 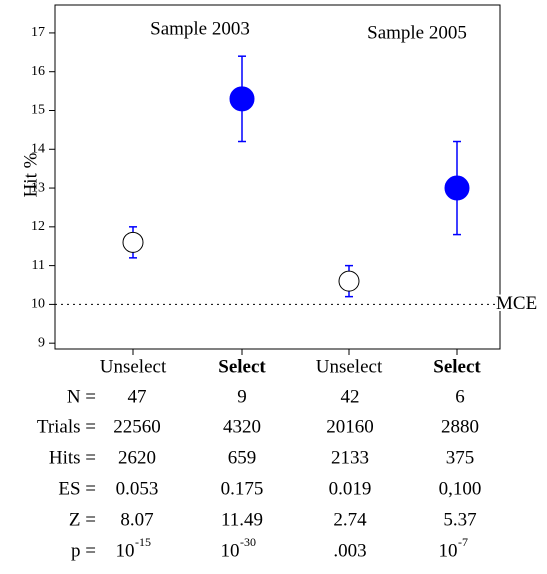 I want to click on reference-label: MCE, so click(x=516, y=303).